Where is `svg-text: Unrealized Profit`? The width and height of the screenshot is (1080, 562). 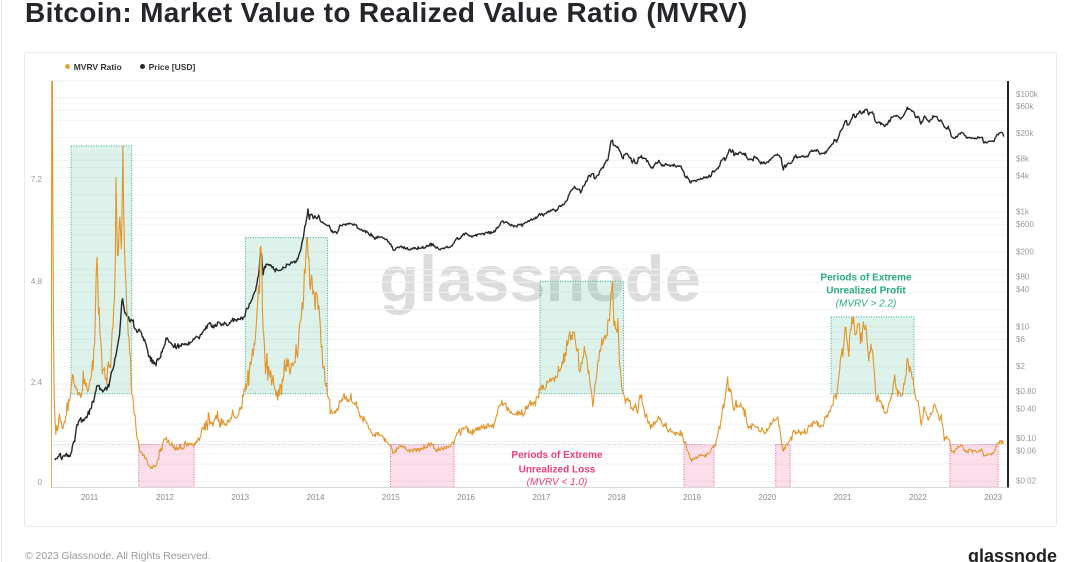
svg-text: Unrealized Profit is located at coordinates (866, 290).